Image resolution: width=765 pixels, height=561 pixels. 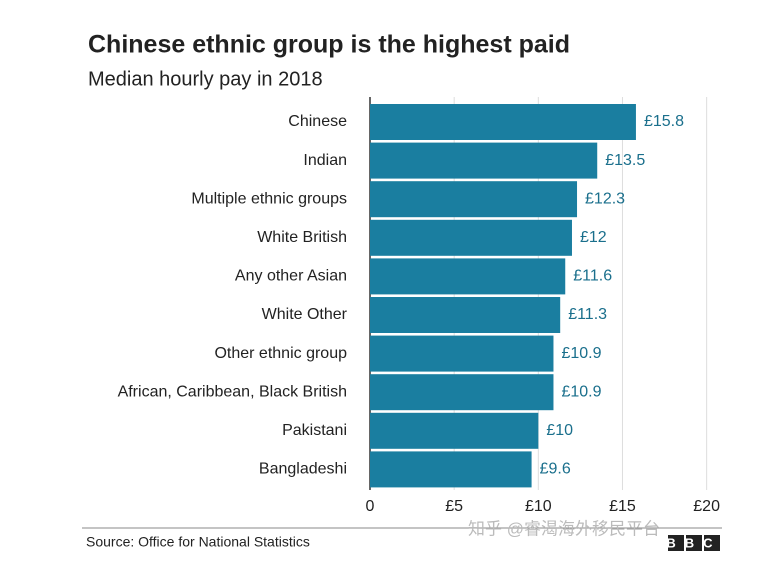 What do you see at coordinates (622, 506) in the screenshot?
I see `x-tick-label: £15` at bounding box center [622, 506].